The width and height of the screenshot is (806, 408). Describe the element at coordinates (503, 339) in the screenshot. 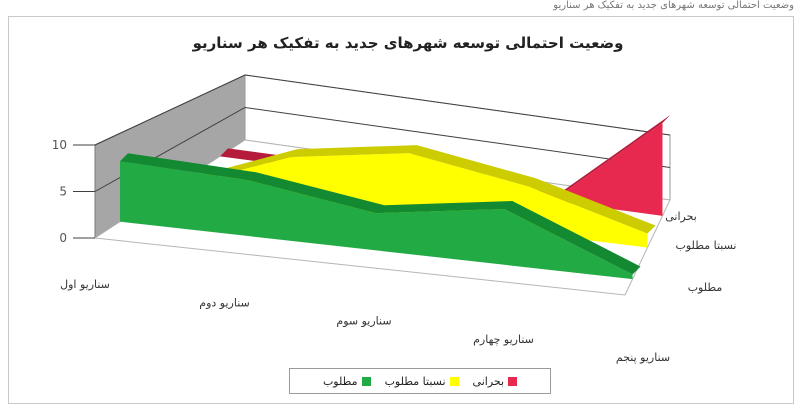

I see `category-label: سناریو چهارم` at that location.